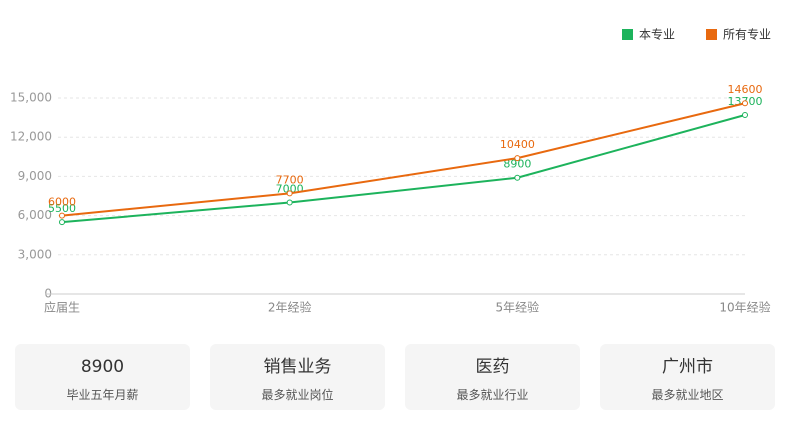 This screenshot has height=425, width=788. Describe the element at coordinates (492, 395) in the screenshot. I see `card-label: 最多就业行业` at that location.